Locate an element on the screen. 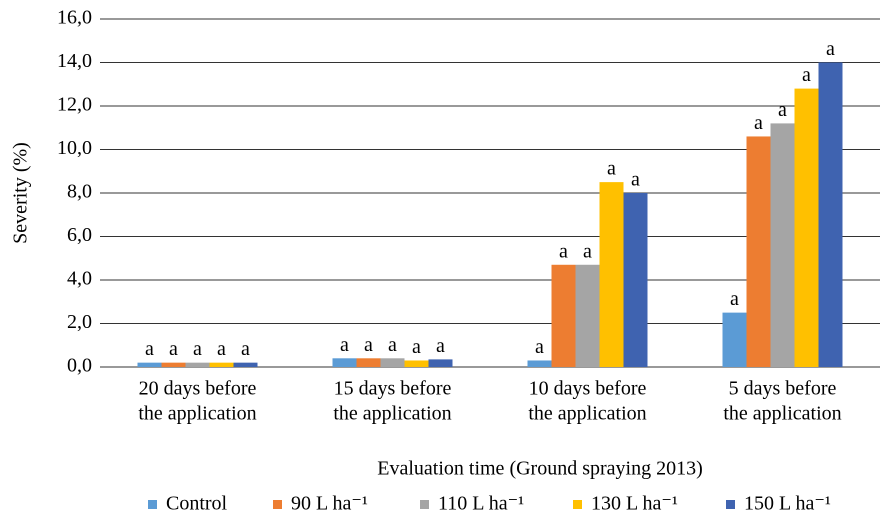 This screenshot has width=884, height=521. y-axis-title: Severity (%) is located at coordinates (21, 193).